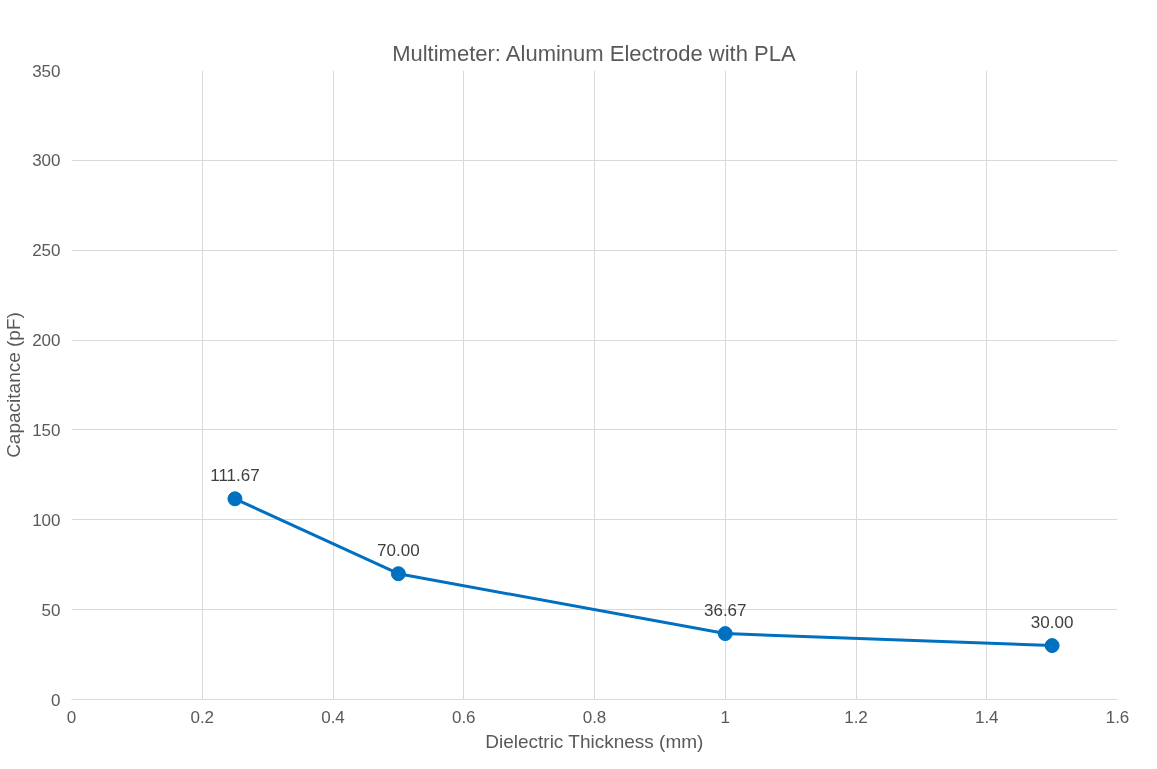 The image size is (1157, 769). Describe the element at coordinates (1052, 622) in the screenshot. I see `data-label: 30.00` at that location.